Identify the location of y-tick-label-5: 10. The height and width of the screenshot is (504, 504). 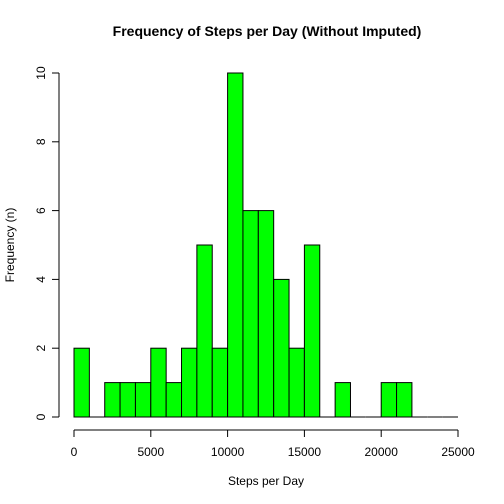
(41, 73).